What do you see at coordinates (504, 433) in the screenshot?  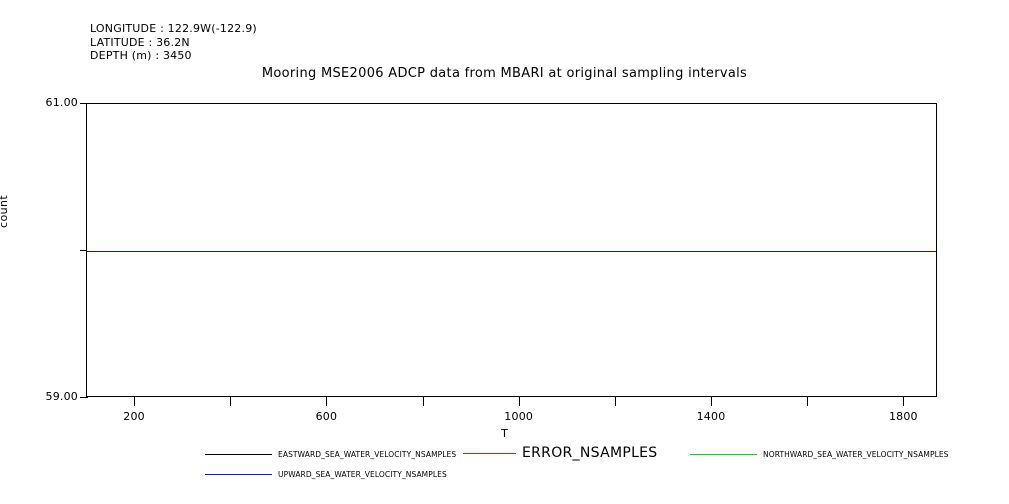 I see `x-axis-label: T` at bounding box center [504, 433].